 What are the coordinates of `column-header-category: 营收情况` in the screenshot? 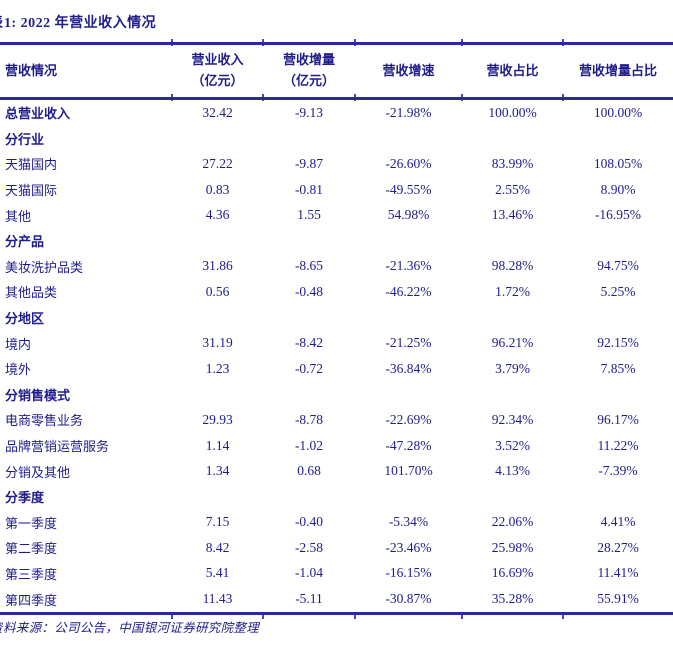 It's located at (86, 71).